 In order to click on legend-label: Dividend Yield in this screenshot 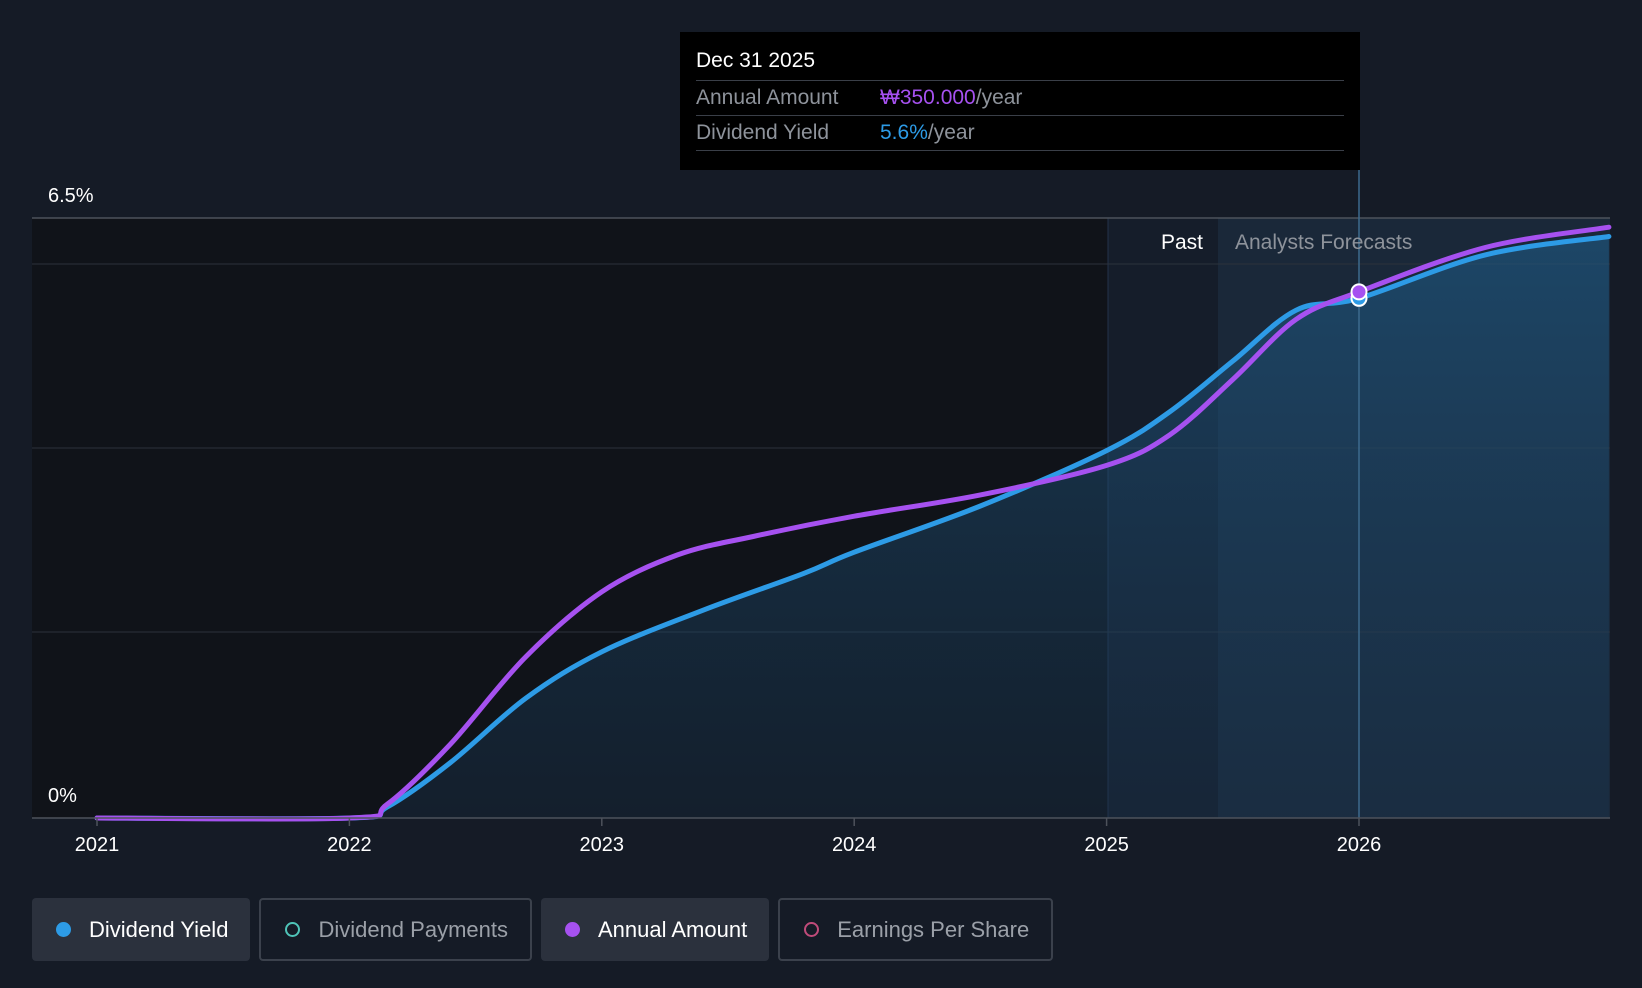, I will do `click(159, 929)`.